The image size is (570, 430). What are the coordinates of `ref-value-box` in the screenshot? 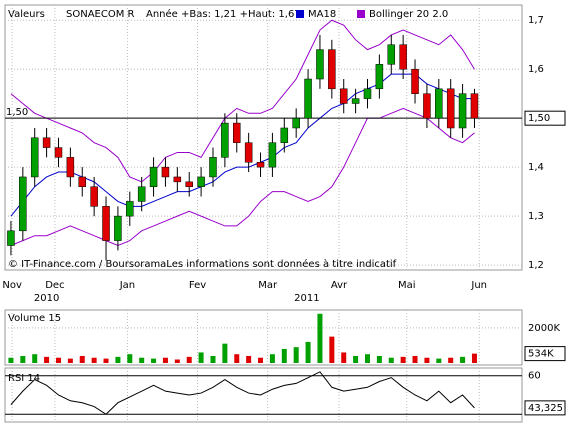 It's located at (545, 118).